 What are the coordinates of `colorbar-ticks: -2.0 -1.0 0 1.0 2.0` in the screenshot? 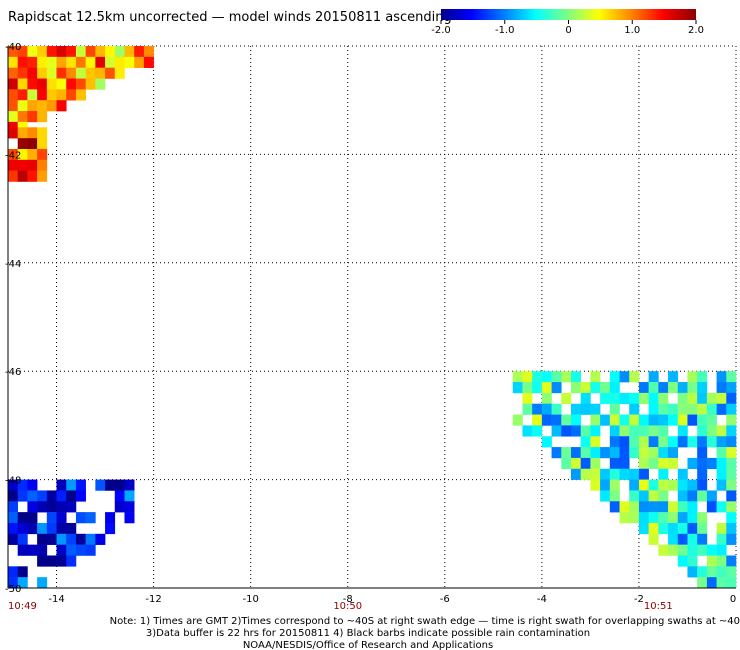 It's located at (567, 28).